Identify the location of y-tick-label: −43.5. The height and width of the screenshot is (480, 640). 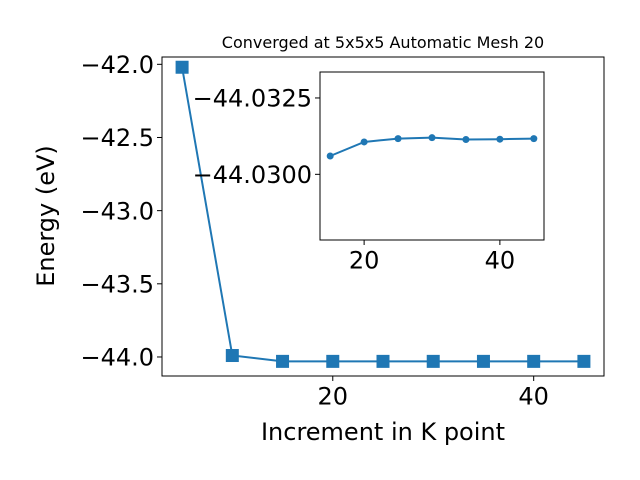
(117, 284).